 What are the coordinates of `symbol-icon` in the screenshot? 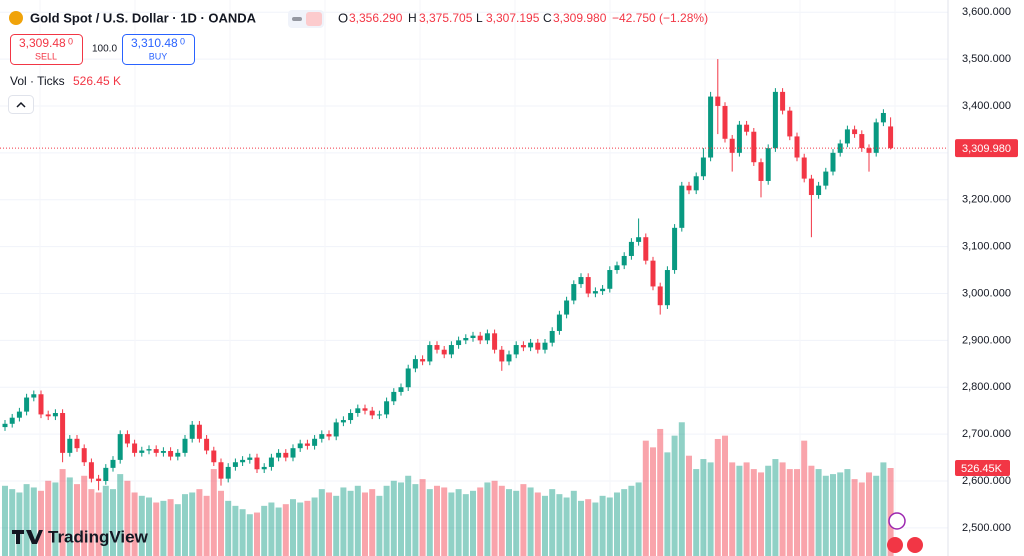 It's located at (16, 18).